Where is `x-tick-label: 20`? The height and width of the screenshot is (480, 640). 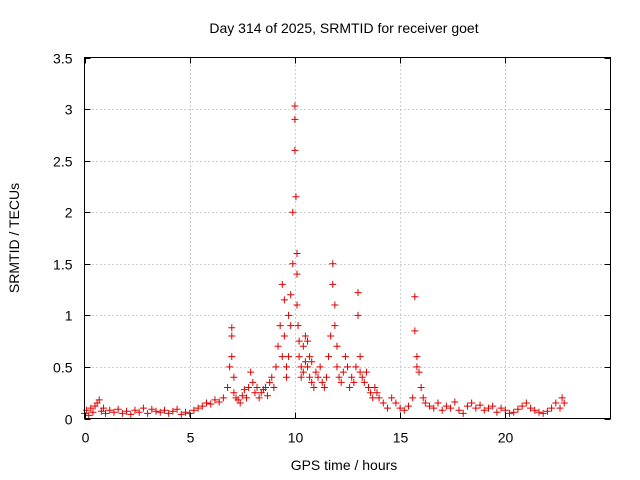 x-tick-label: 20 is located at coordinates (506, 438).